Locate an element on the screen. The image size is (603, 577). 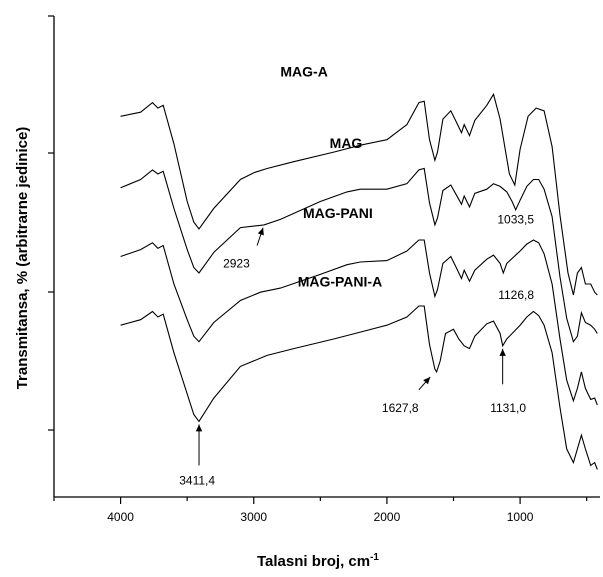
peak-label: 2923 is located at coordinates (236, 263).